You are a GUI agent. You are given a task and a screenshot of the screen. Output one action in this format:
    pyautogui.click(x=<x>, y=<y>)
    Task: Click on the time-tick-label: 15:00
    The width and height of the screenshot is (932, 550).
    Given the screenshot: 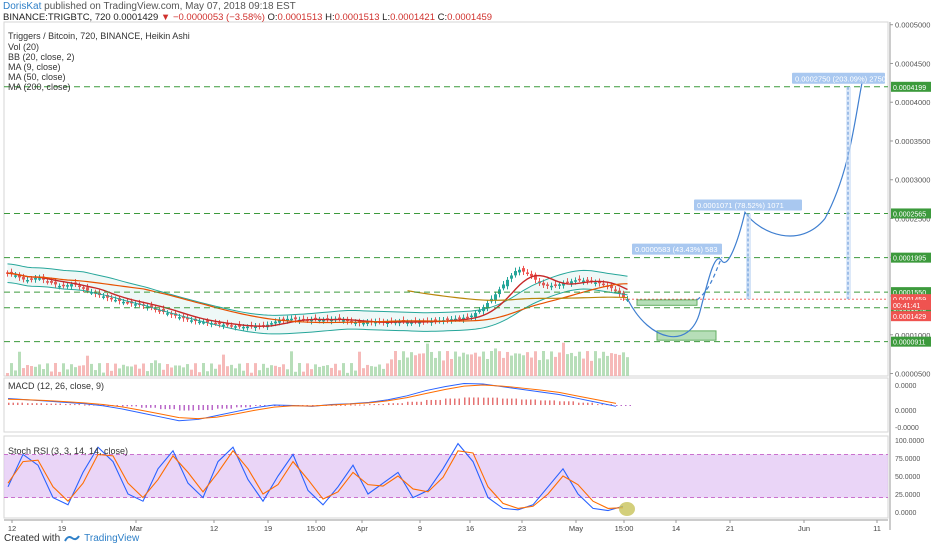 What is the action you would take?
    pyautogui.click(x=624, y=528)
    